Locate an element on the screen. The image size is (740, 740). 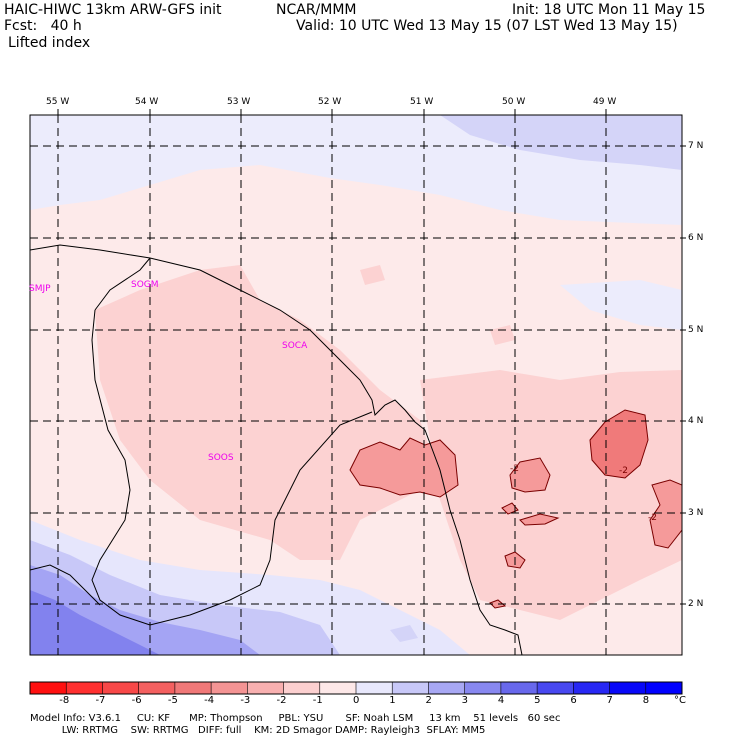
colorbar is located at coordinates (356, 688).